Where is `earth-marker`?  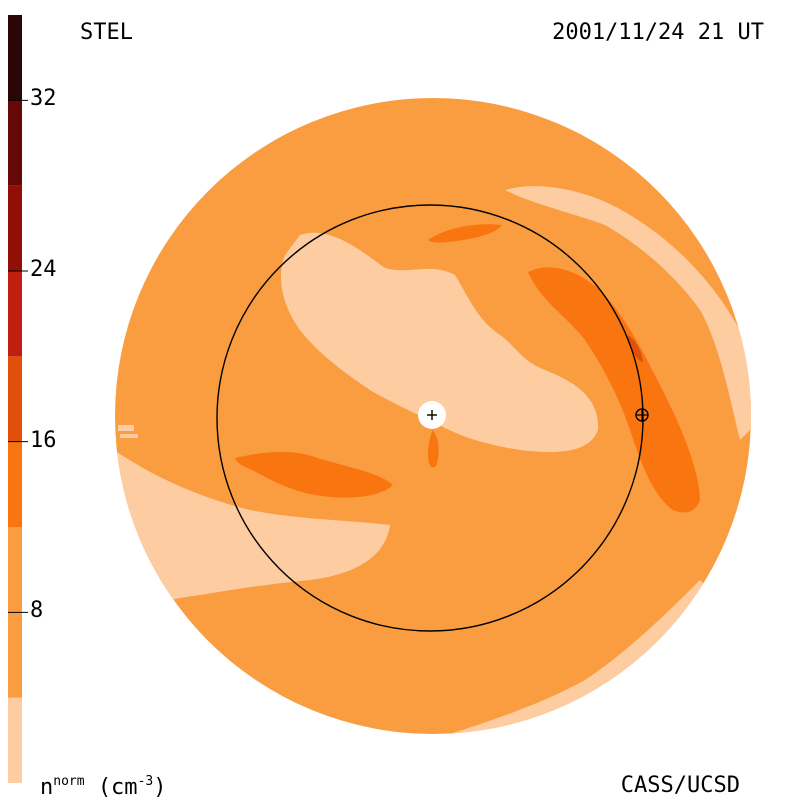
earth-marker is located at coordinates (642, 415).